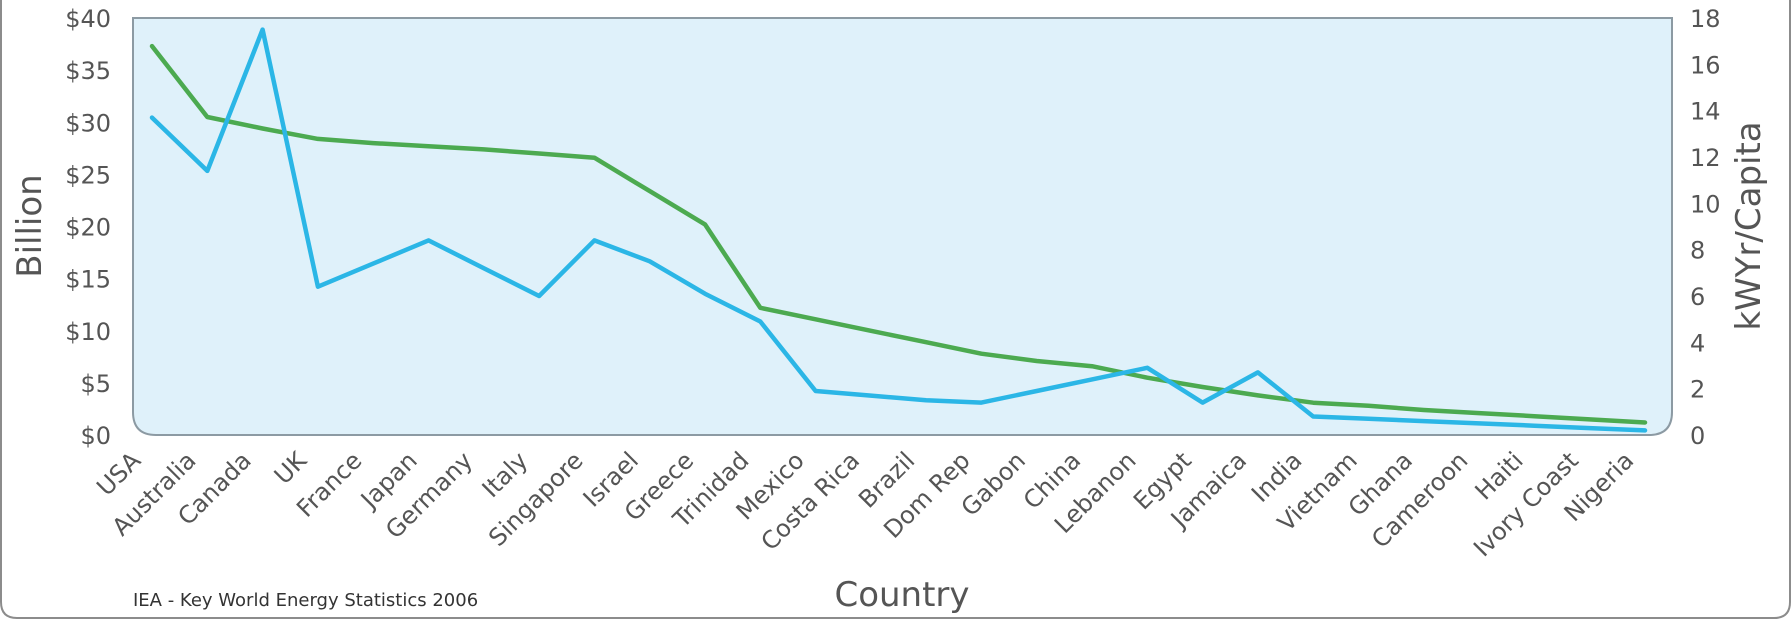 Image resolution: width=1791 pixels, height=619 pixels. I want to click on y2-tick-label: 12, so click(1705, 158).